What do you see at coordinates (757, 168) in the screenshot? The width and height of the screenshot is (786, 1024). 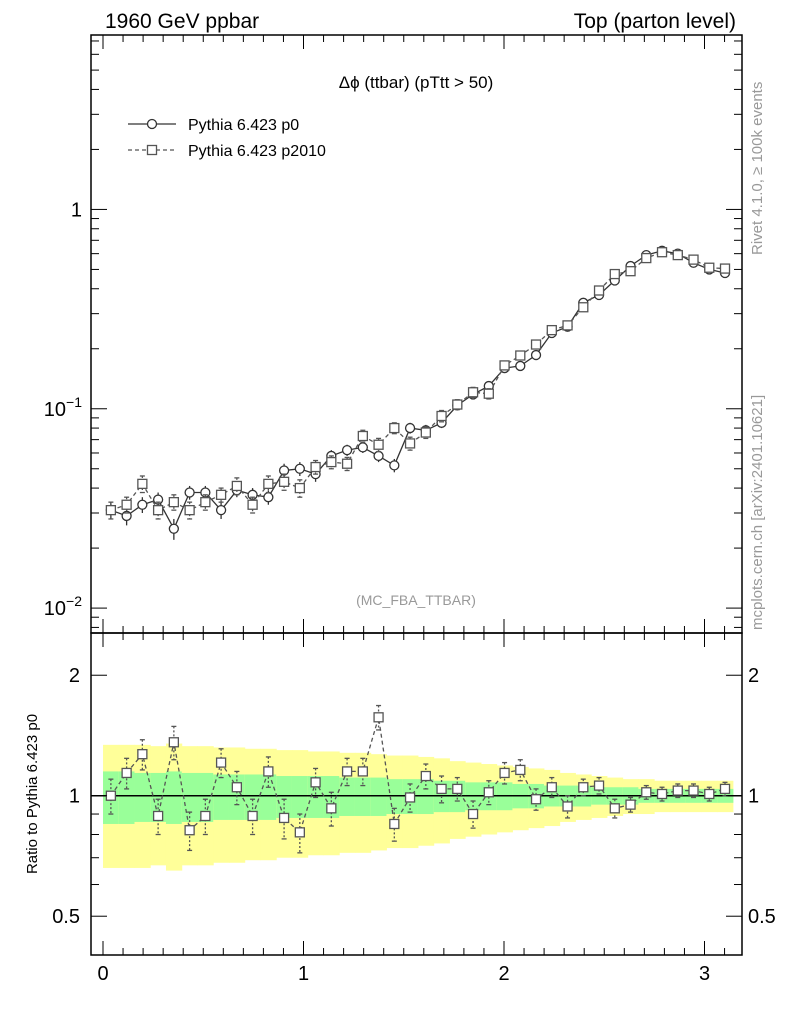 I see `rivet-version-label: Rivet 4.1.0, ≥ 100k events` at bounding box center [757, 168].